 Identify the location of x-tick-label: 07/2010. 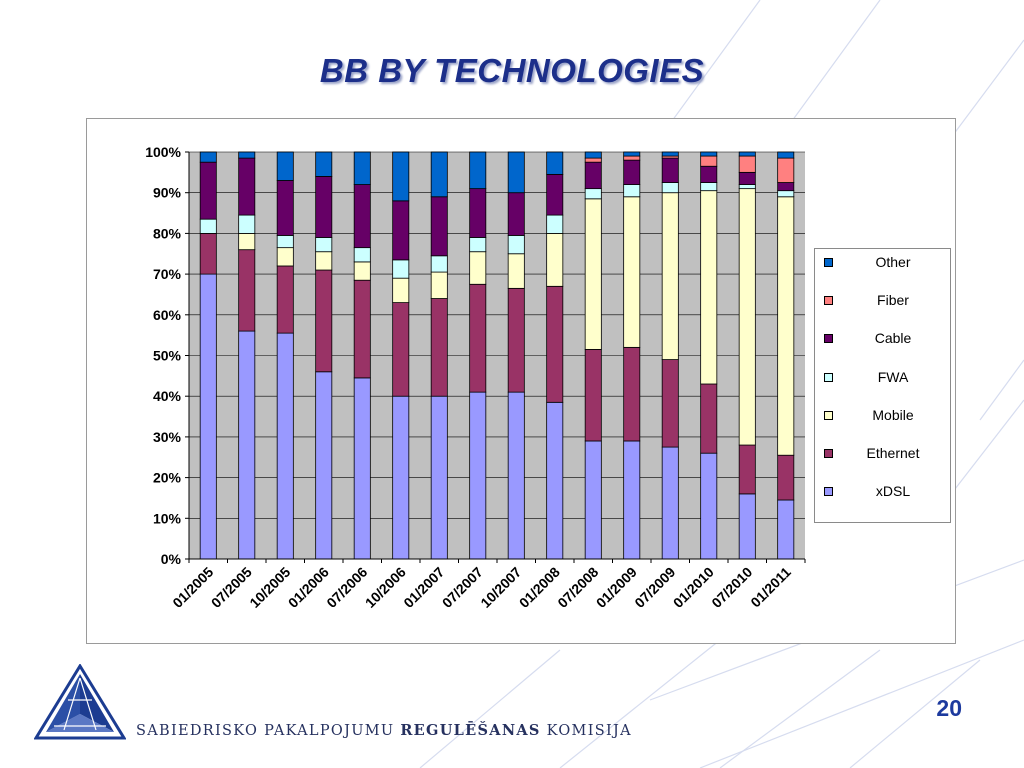
(731, 587).